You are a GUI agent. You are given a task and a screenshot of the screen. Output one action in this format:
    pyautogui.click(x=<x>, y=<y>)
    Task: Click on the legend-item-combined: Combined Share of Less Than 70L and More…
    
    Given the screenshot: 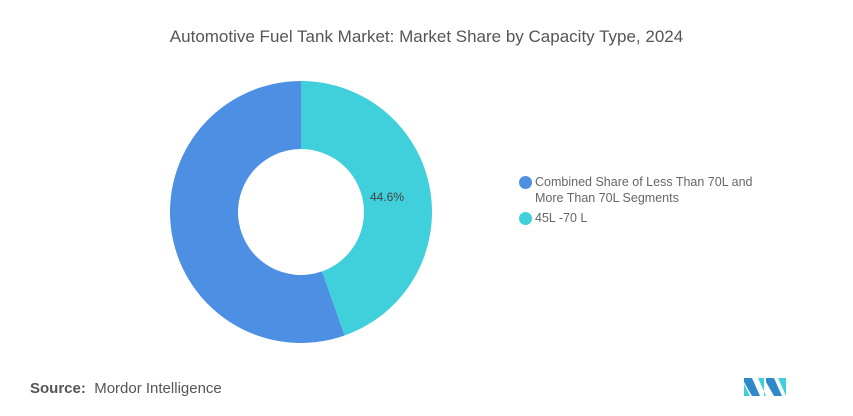 What is the action you would take?
    pyautogui.click(x=649, y=190)
    